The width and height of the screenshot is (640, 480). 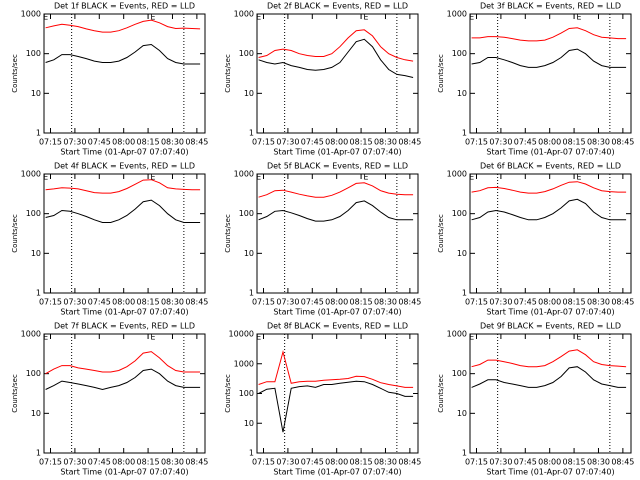 I want to click on chart-title: Det 5f BLACK = Events, RED = LLD, so click(x=337, y=166).